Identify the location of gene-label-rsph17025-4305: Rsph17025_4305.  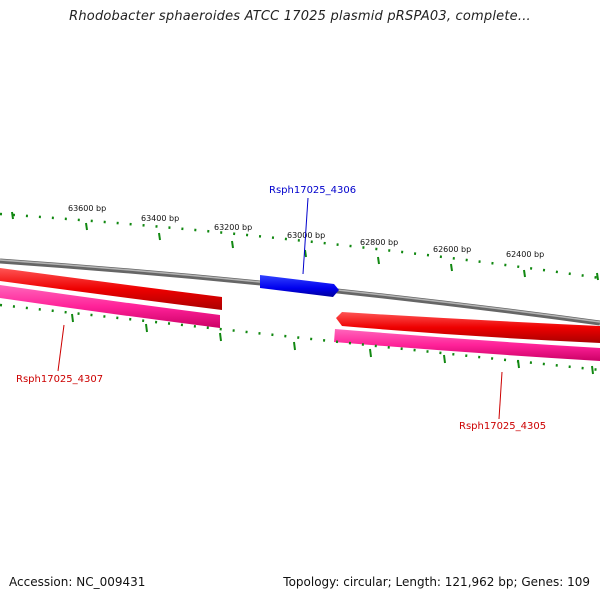
(502, 426).